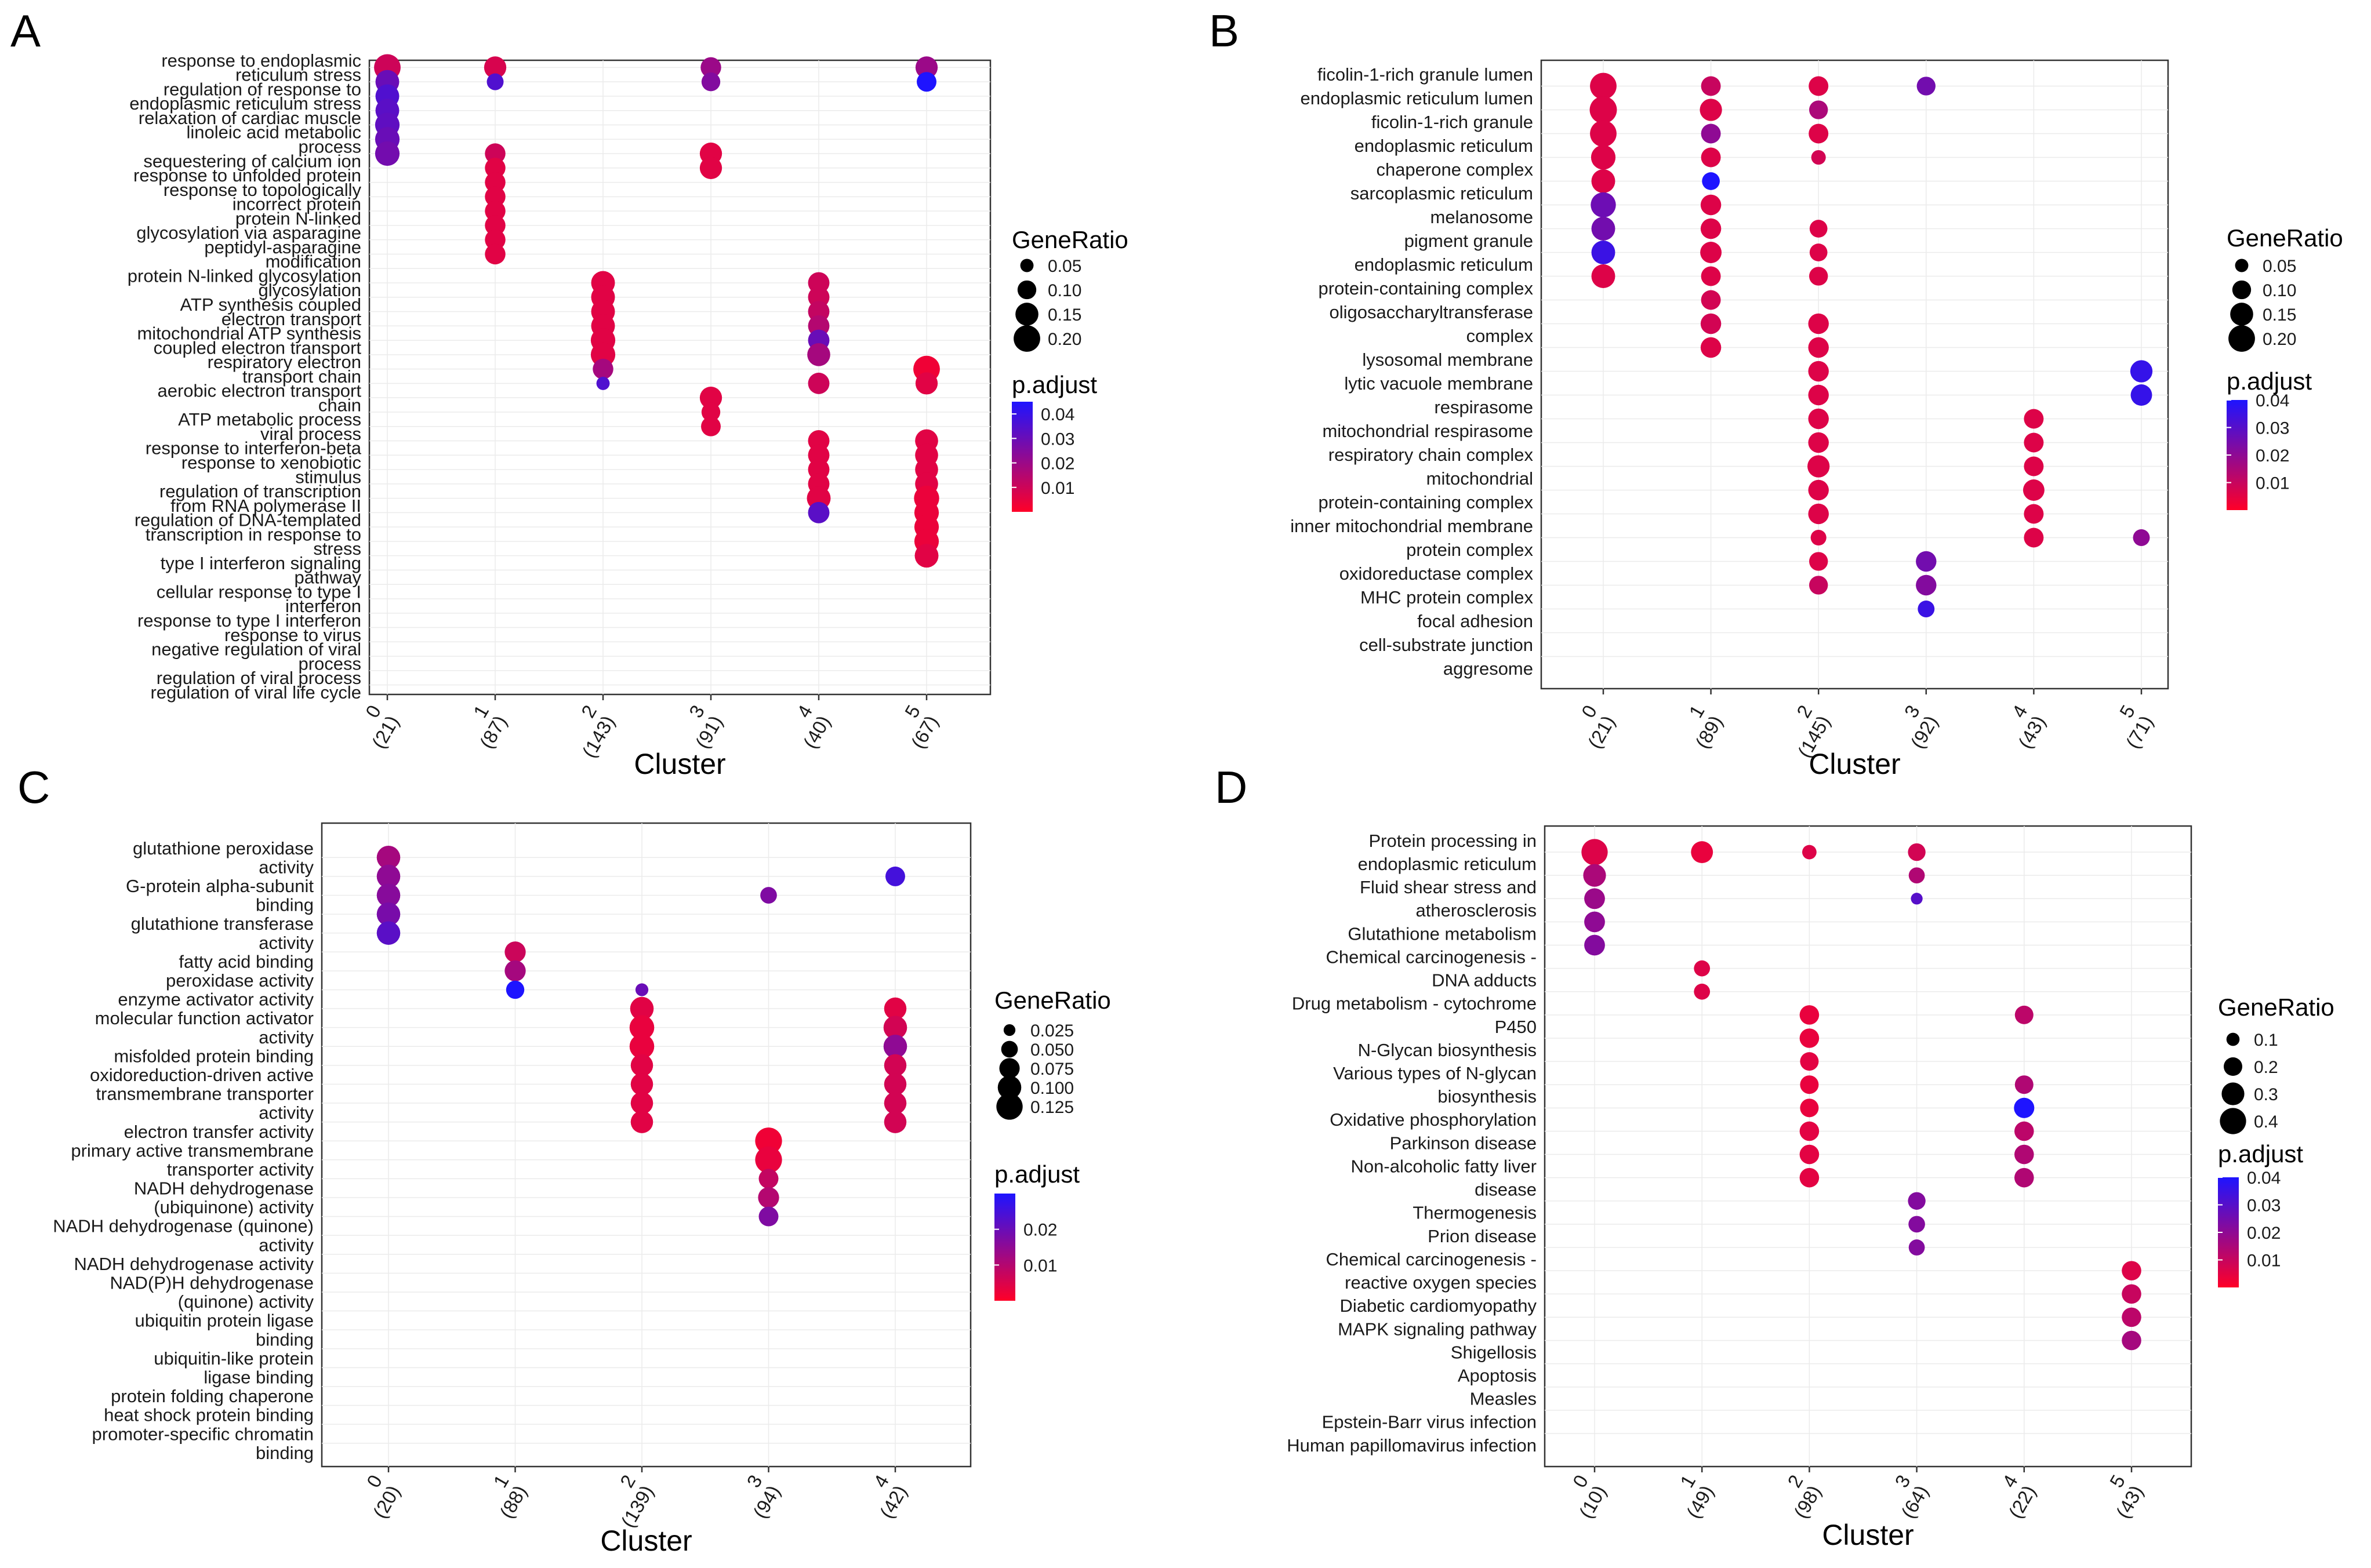 The width and height of the screenshot is (2371, 1568). What do you see at coordinates (254, 449) in the screenshot?
I see `y-tick-label: response to interferon-beta` at bounding box center [254, 449].